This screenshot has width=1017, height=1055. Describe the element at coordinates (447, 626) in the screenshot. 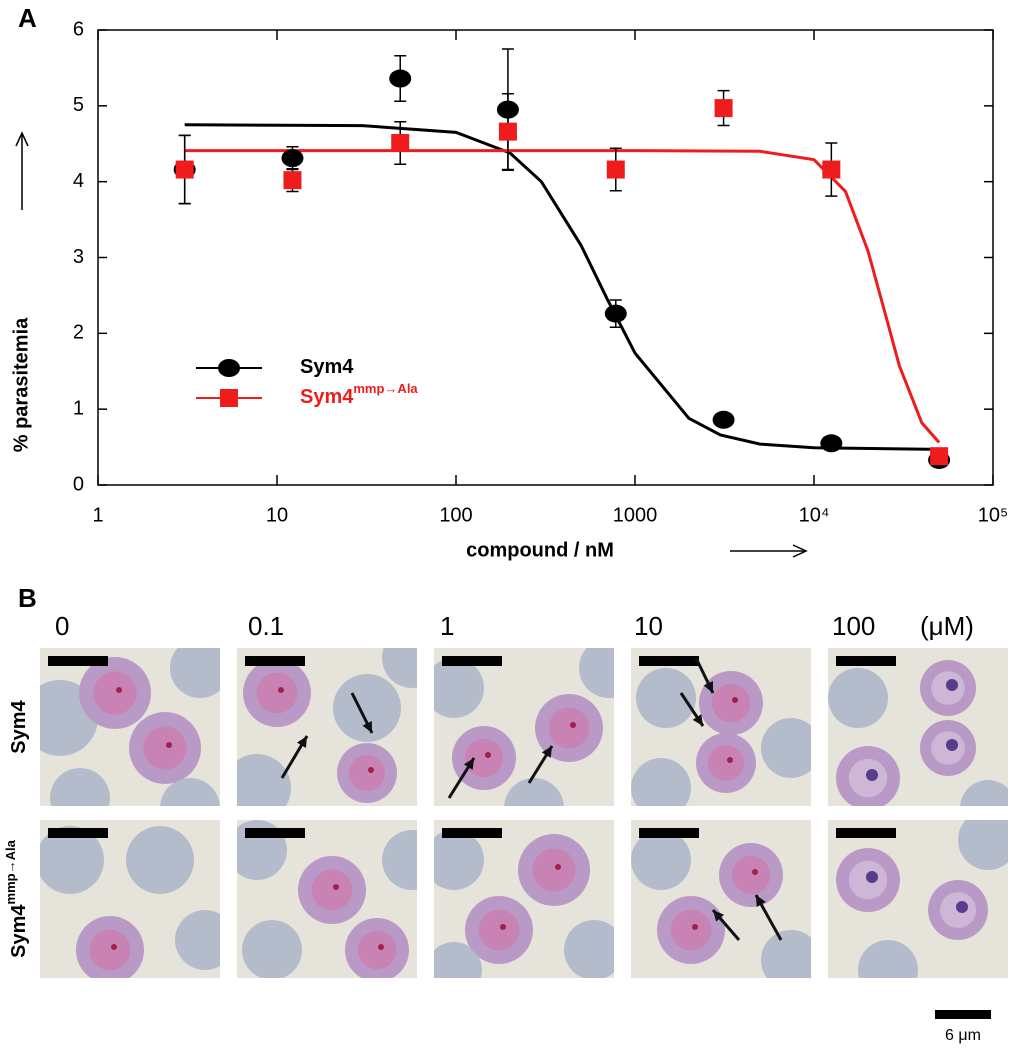

I see `concentration-label: 1` at that location.